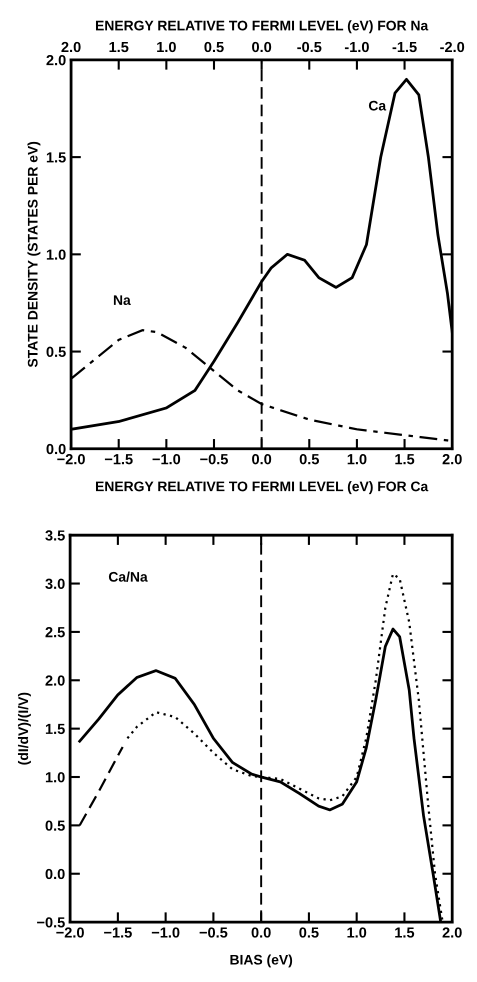 Image resolution: width=477 pixels, height=982 pixels. What do you see at coordinates (128, 577) in the screenshot?
I see `annotation: Ca/Na` at bounding box center [128, 577].